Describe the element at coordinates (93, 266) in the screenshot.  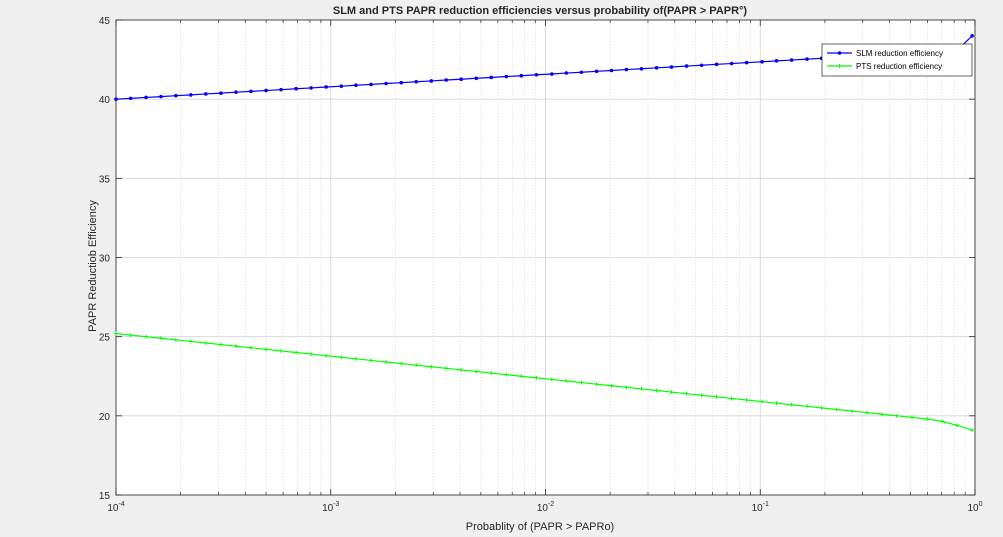
I see `y-axis-label: PAPR Reductiob Efficiency` at that location.